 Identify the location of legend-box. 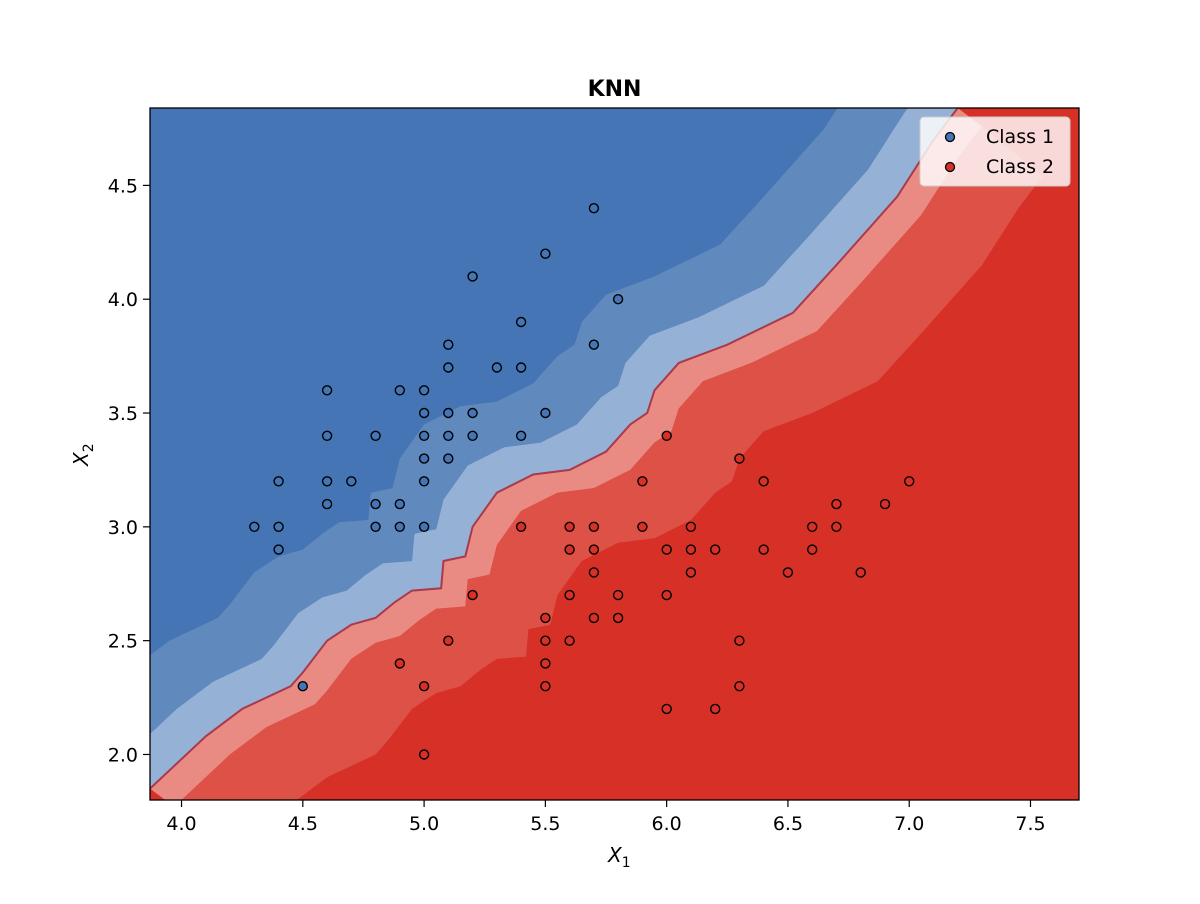
(995, 151).